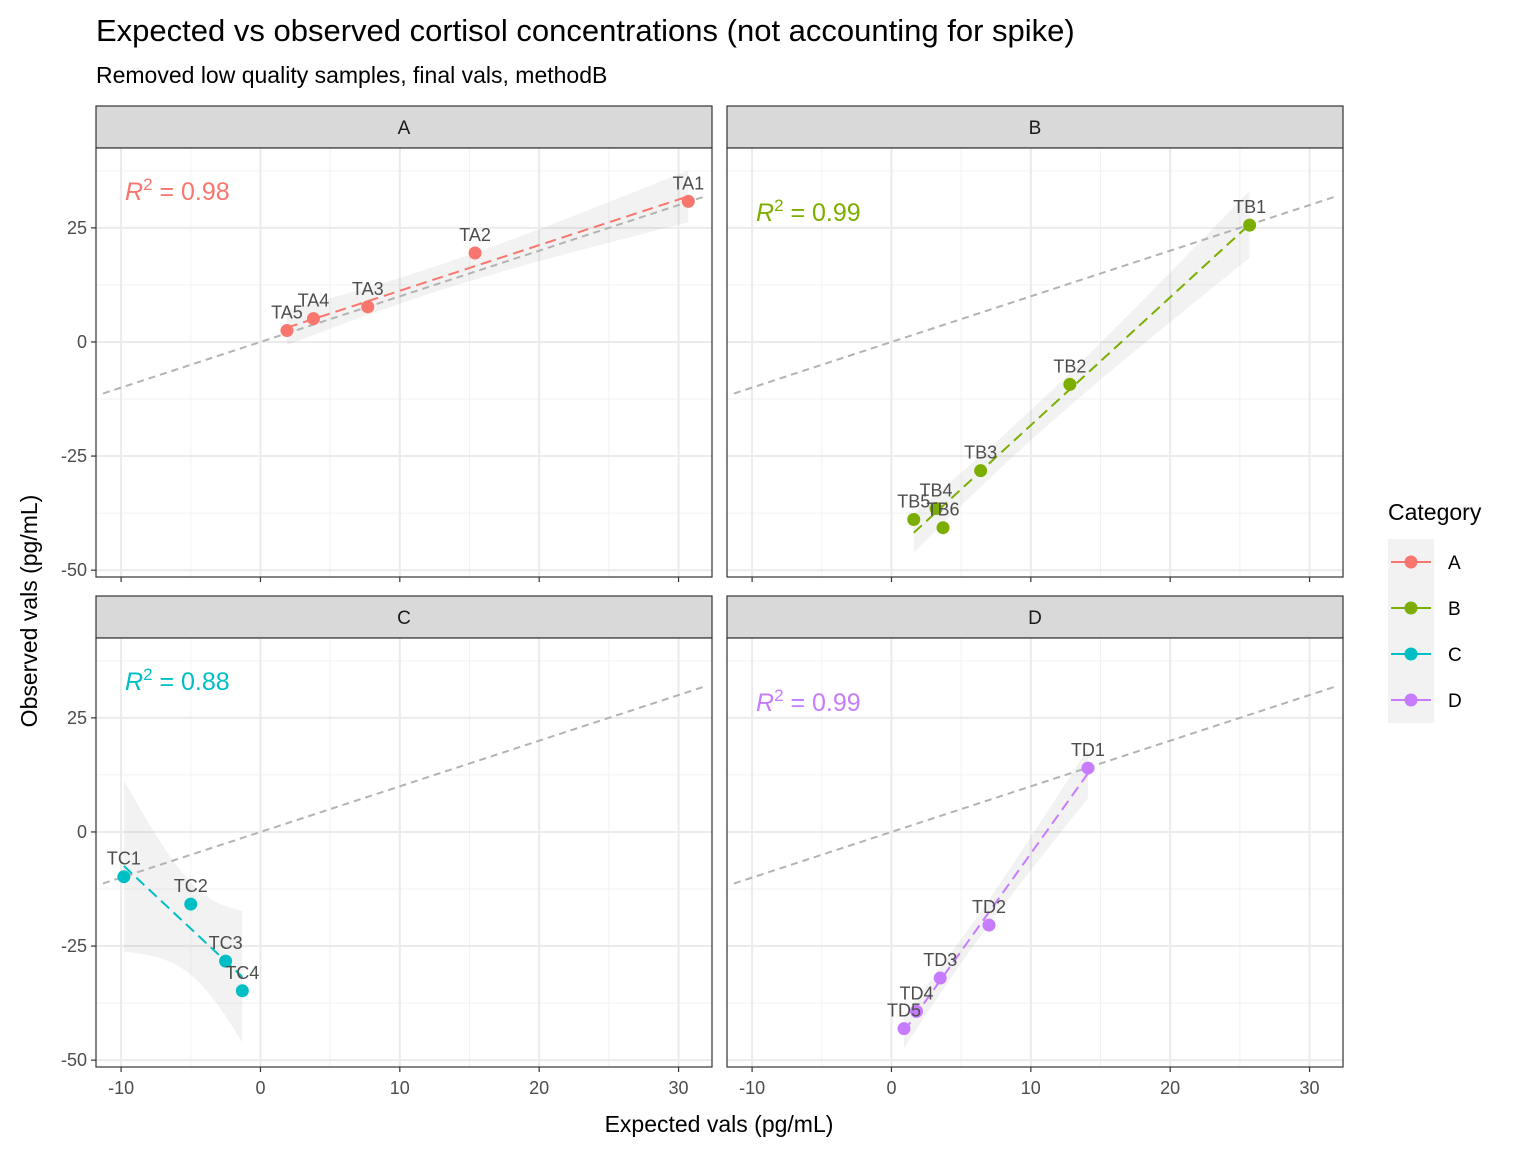 The width and height of the screenshot is (1536, 1152). Describe the element at coordinates (287, 313) in the screenshot. I see `point-label-ta5: TA5` at that location.